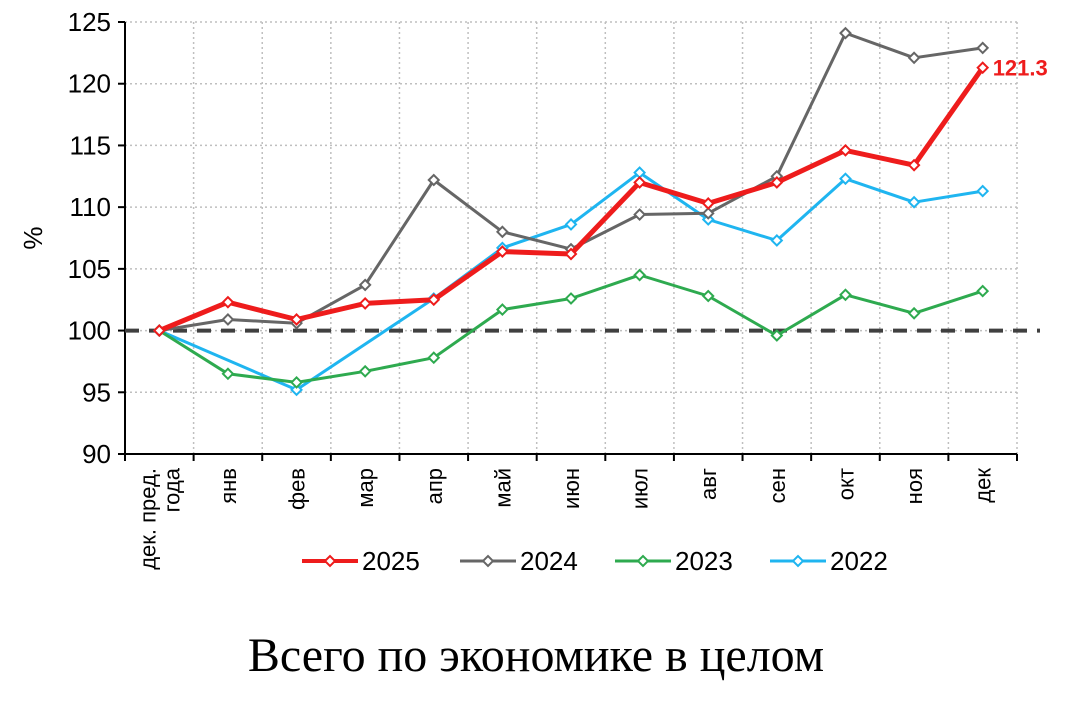 Image resolution: width=1072 pixels, height=715 pixels. I want to click on x-category-label-line: мар, so click(365, 488).